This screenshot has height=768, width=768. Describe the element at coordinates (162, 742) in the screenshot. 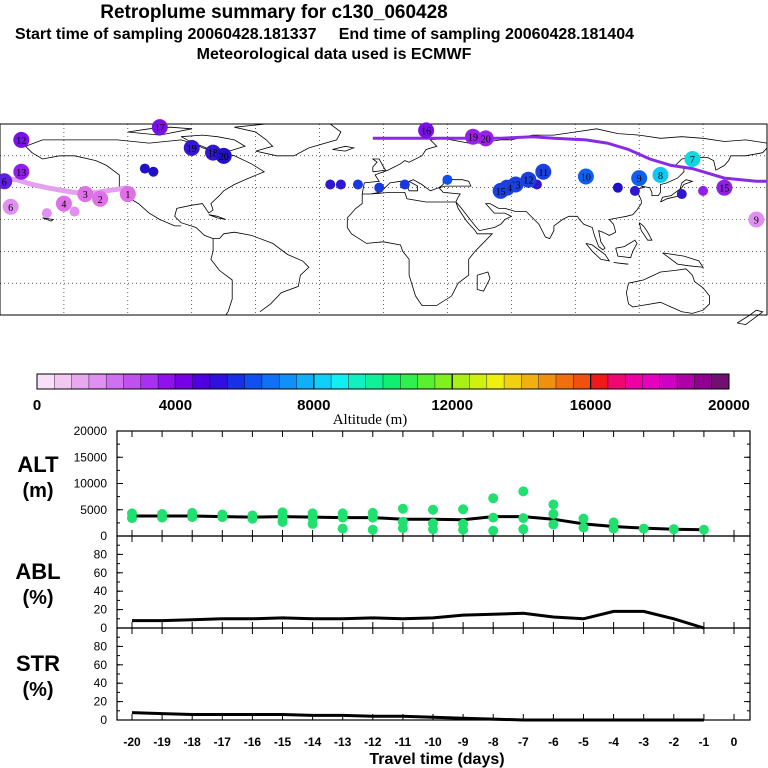

I see `x-tick-label: -19` at that location.